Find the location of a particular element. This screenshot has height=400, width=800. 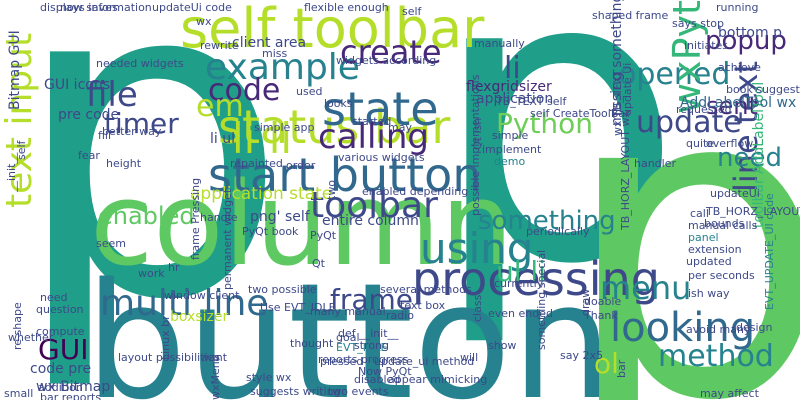

cloud-word-reports-progress: reports progress is located at coordinates (363, 359).